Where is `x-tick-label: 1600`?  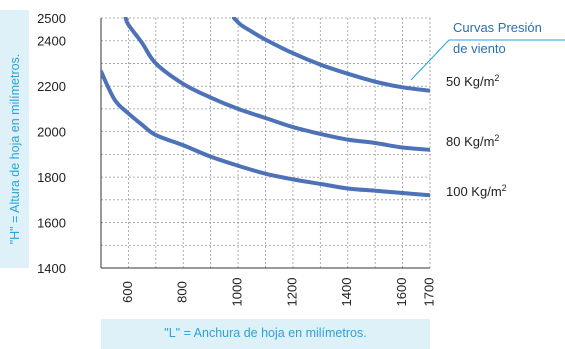
x-tick-label: 1600 is located at coordinates (401, 292).